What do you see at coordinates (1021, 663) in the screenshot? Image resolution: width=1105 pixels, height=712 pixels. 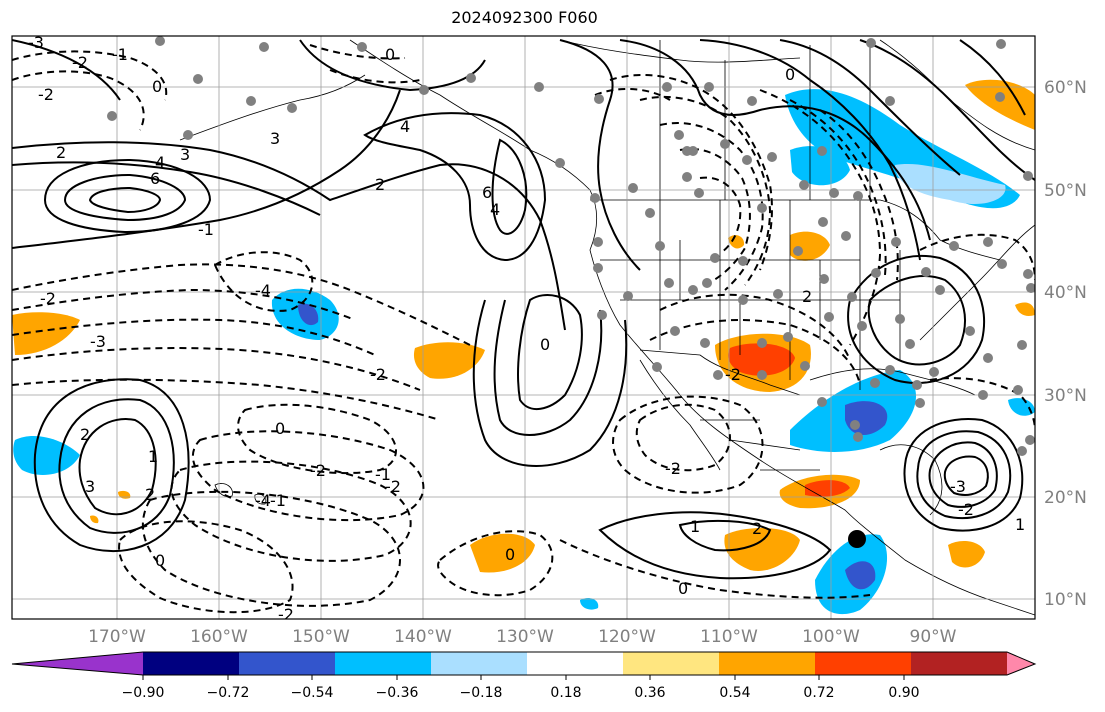 I see `colorbar-extend-max` at bounding box center [1021, 663].